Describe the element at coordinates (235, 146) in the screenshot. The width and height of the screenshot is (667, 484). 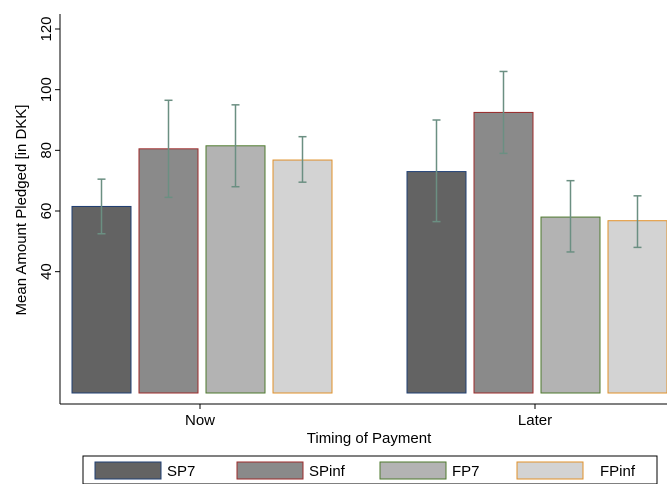
I see `error-bar-FP7-Now` at that location.